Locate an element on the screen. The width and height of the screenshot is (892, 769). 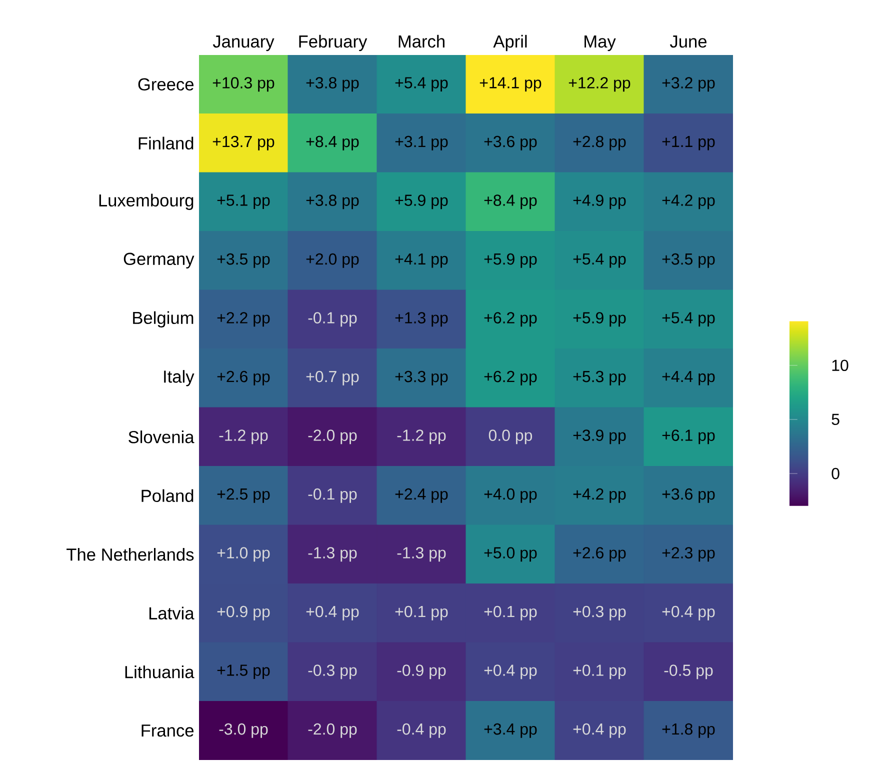
data-label: -0.4 pp is located at coordinates (421, 730).